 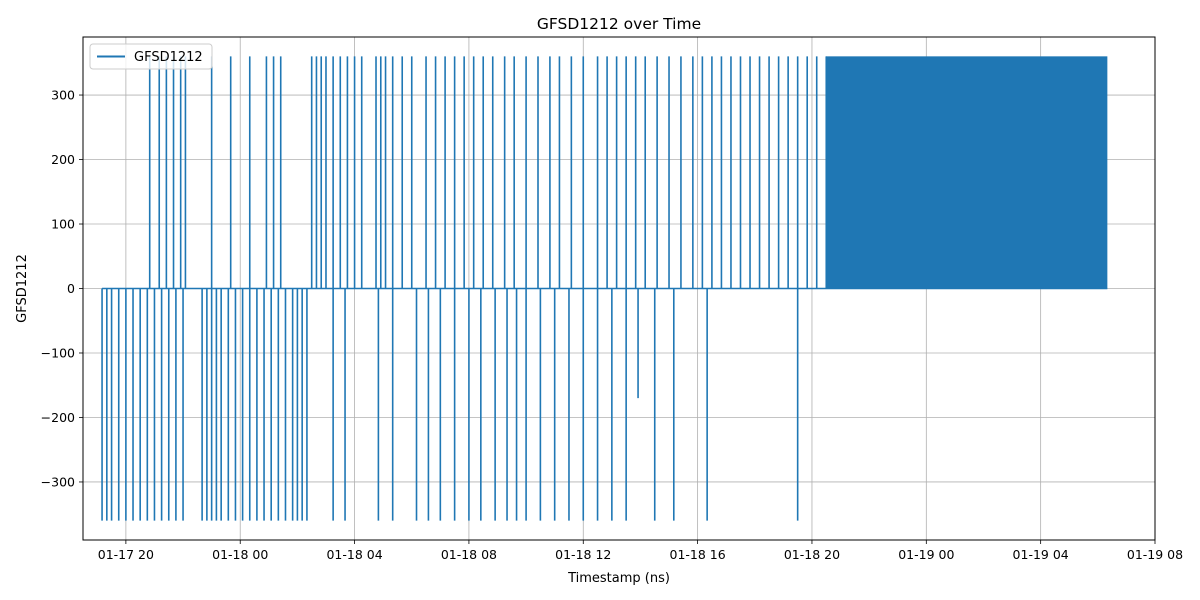 What do you see at coordinates (926, 554) in the screenshot?
I see `x-tick-label: 01-19 00` at bounding box center [926, 554].